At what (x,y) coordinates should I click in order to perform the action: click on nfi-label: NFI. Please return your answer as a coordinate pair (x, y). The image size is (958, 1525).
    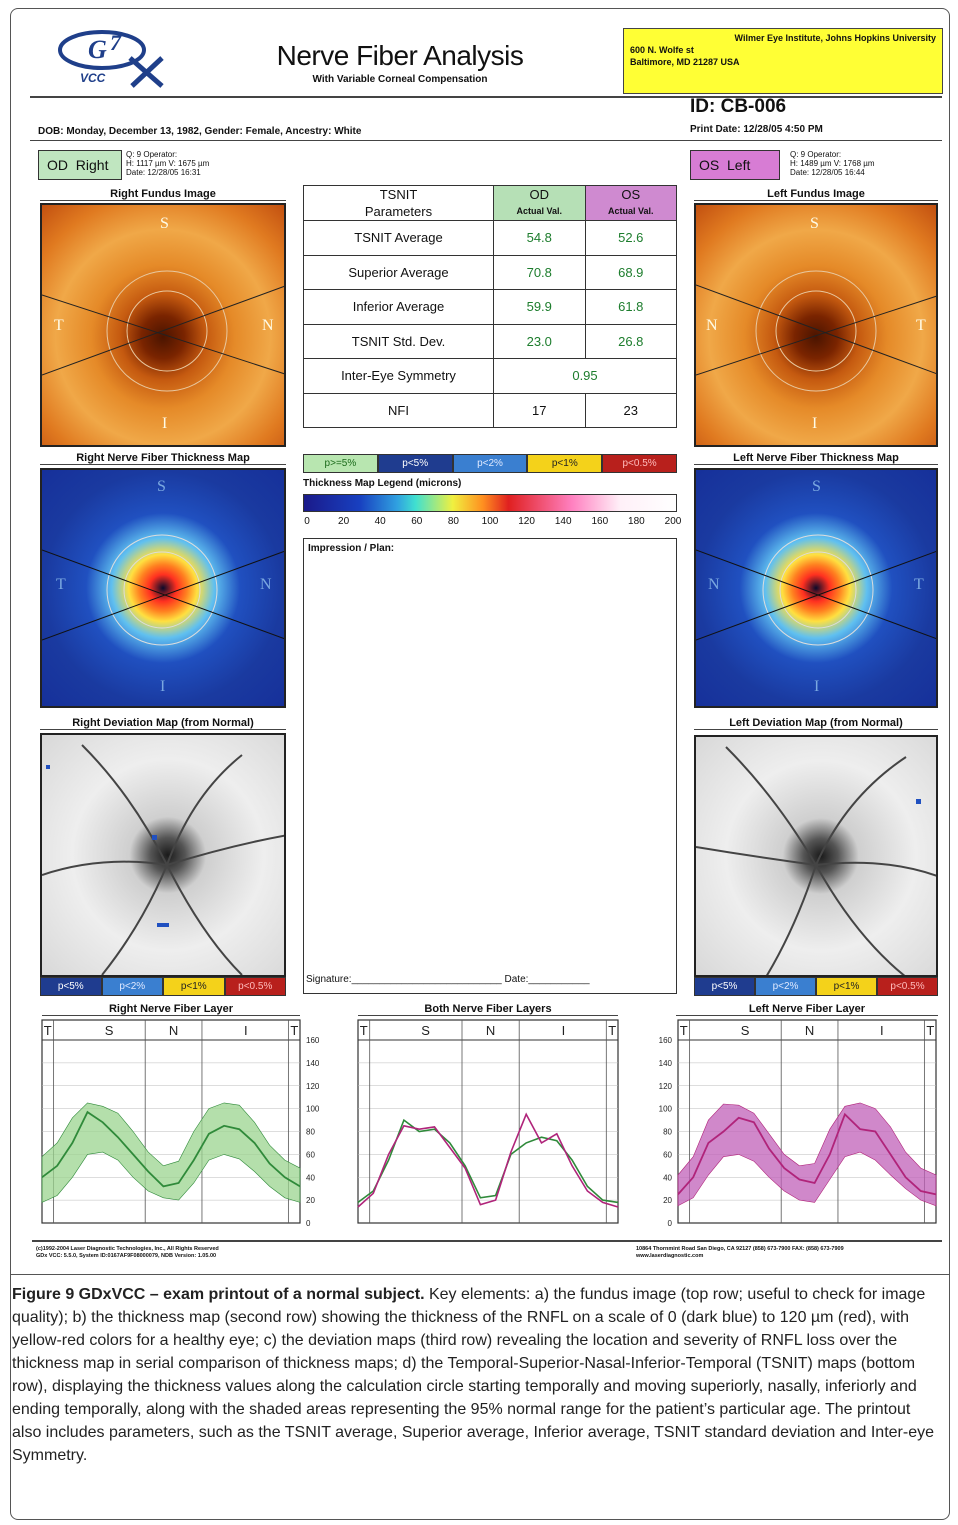
    Looking at the image, I should click on (398, 410).